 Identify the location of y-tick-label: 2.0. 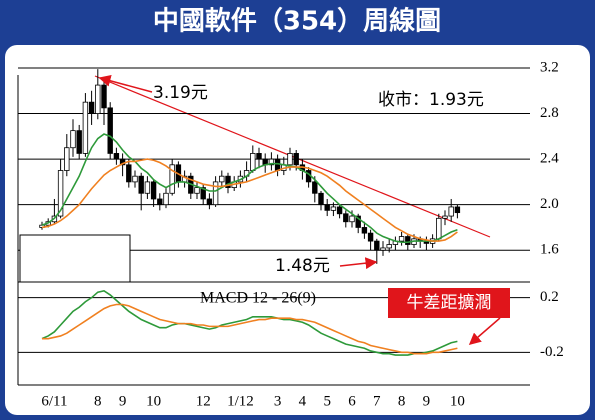
(549, 204).